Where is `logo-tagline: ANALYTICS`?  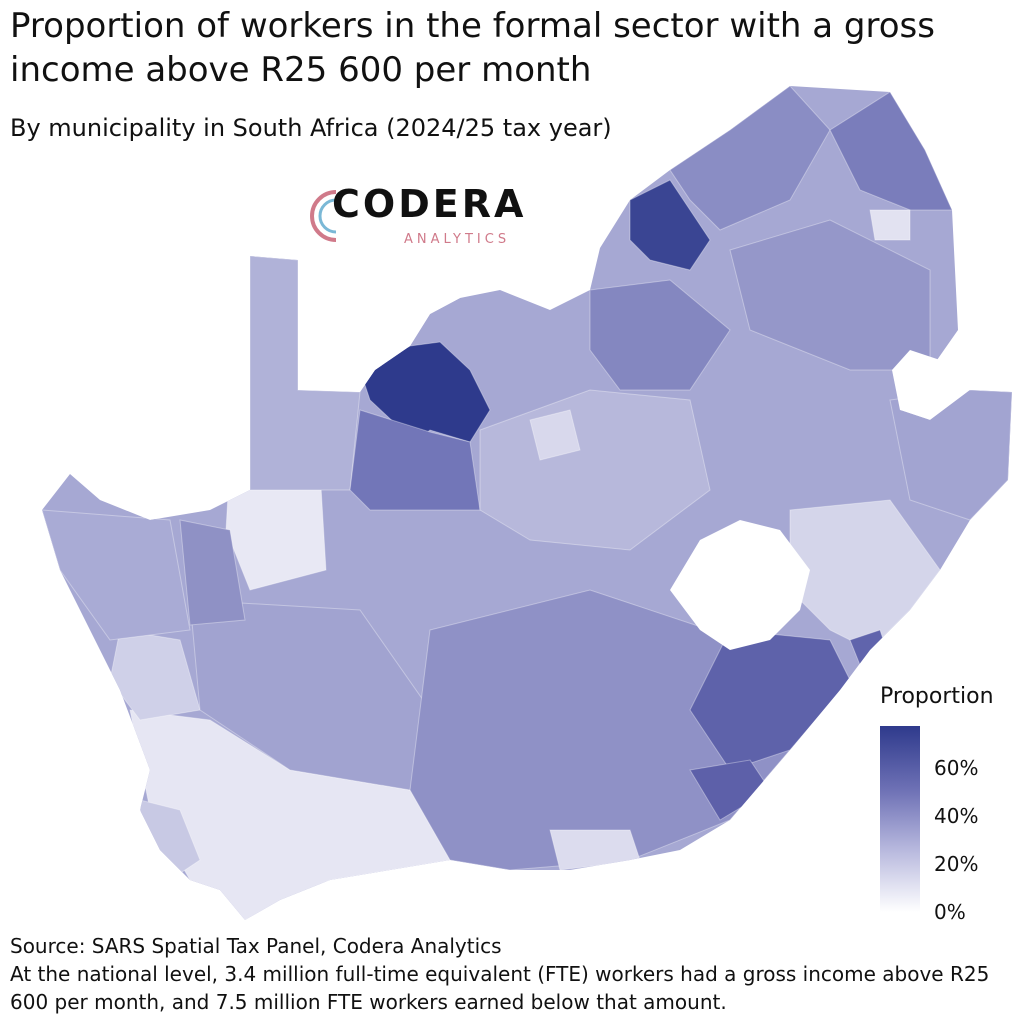 logo-tagline: ANALYTICS is located at coordinates (457, 239).